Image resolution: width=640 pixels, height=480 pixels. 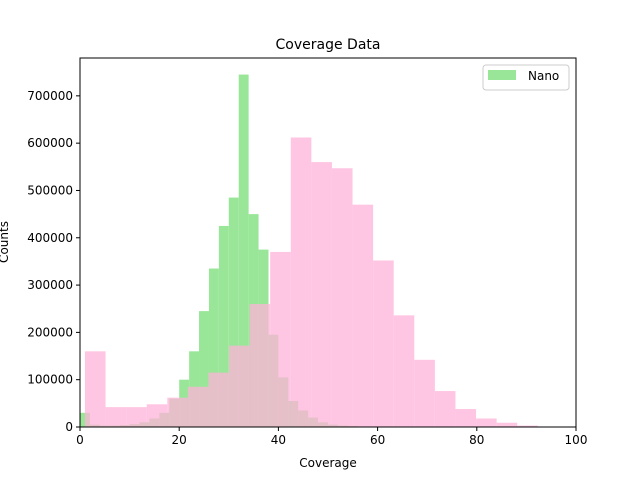 I want to click on y-tick-label: 700000, so click(x=50, y=96).